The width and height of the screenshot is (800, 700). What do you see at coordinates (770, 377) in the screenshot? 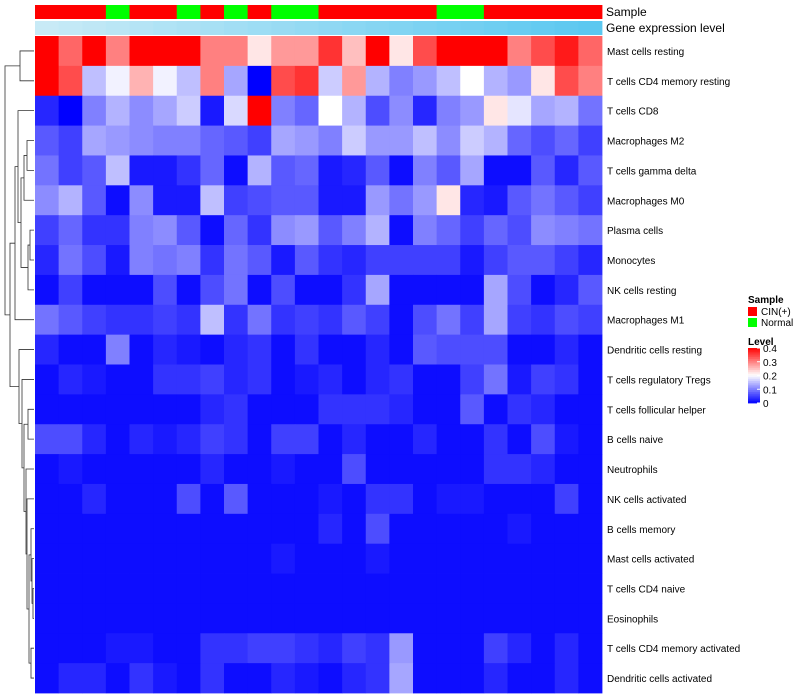
I see `level-legend-tick-label: 0.2` at bounding box center [770, 377].